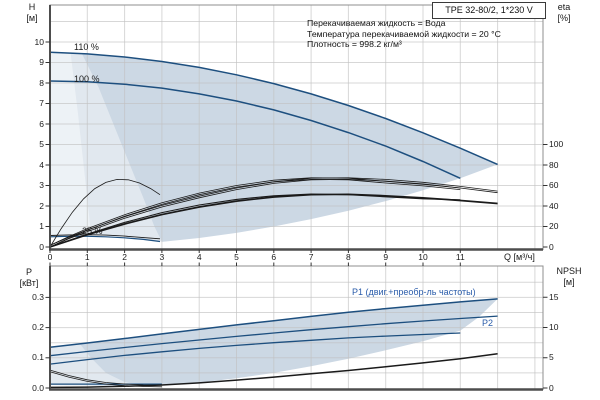 Image resolution: width=600 pixels, height=400 pixels. Describe the element at coordinates (41, 205) in the screenshot. I see `h-tick-2: 2` at that location.